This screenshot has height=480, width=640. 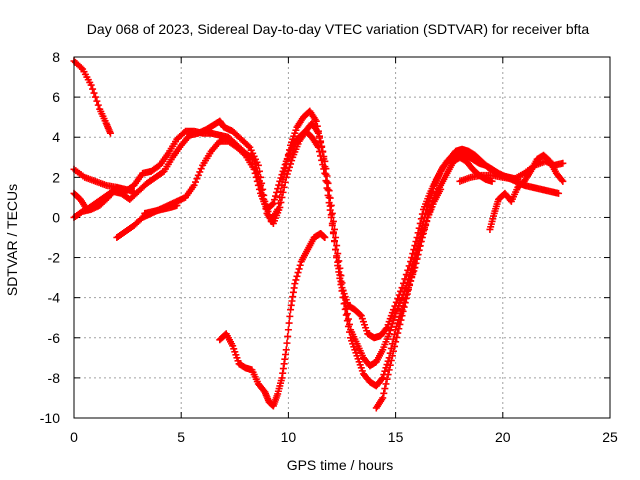 I want to click on y-tick-label: 0, so click(x=56, y=217).